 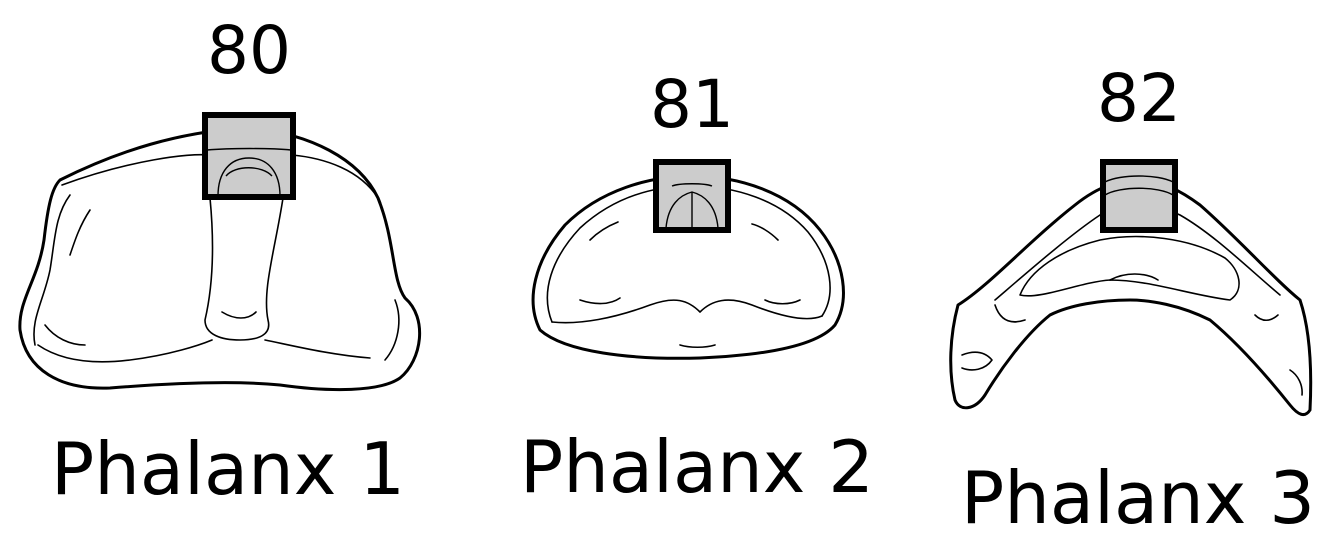 I want to click on phalanx-2-label: Phalanx 2, so click(x=697, y=467).